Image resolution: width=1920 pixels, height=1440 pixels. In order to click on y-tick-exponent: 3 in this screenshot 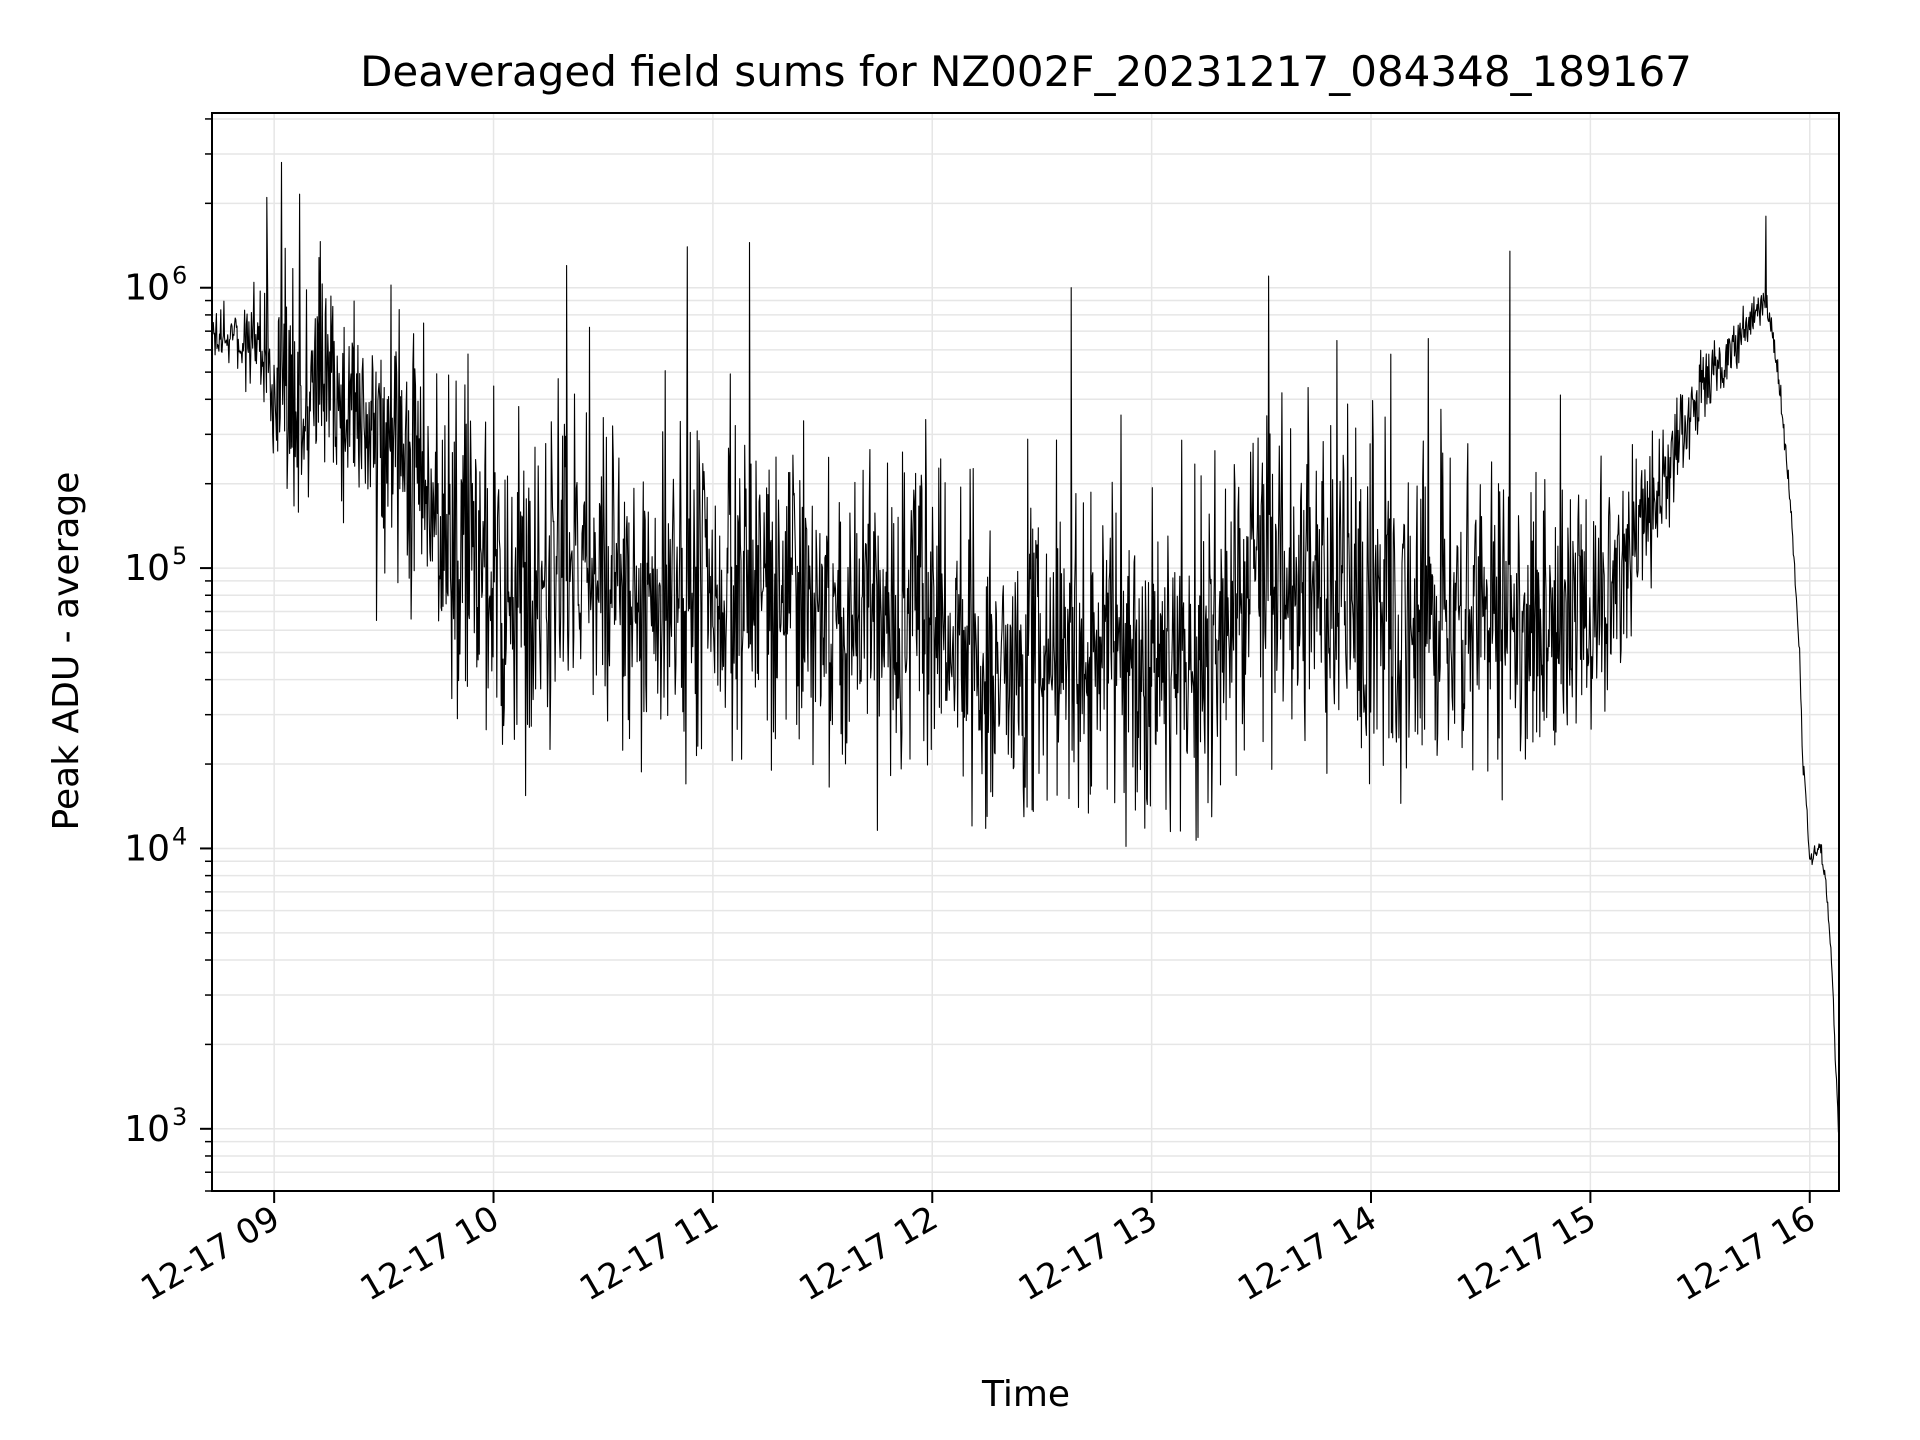, I will do `click(179, 1117)`.